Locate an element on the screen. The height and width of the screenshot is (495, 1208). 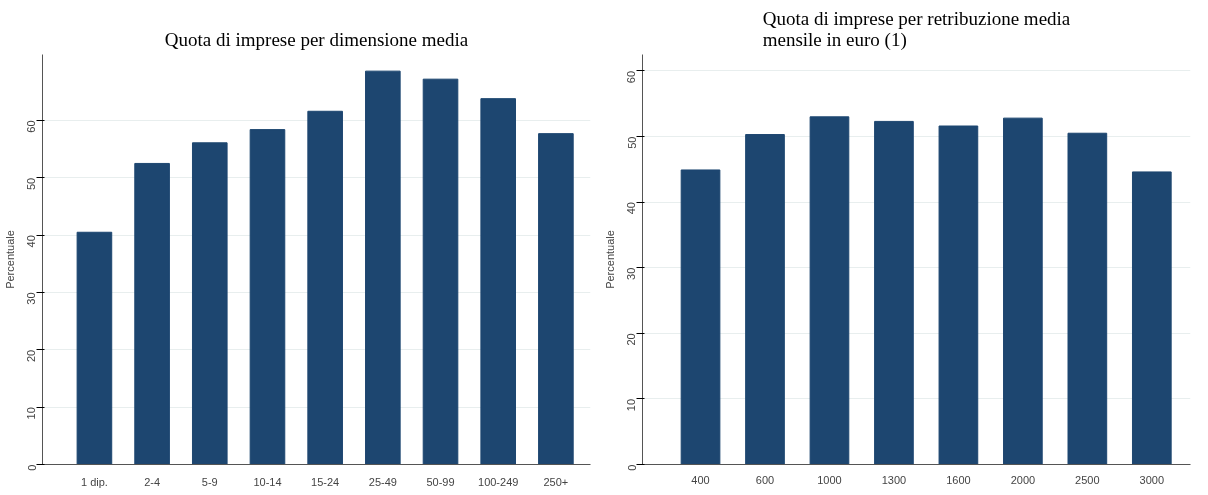
chart-title: Quota di imprese per dimensione media is located at coordinates (316, 39).